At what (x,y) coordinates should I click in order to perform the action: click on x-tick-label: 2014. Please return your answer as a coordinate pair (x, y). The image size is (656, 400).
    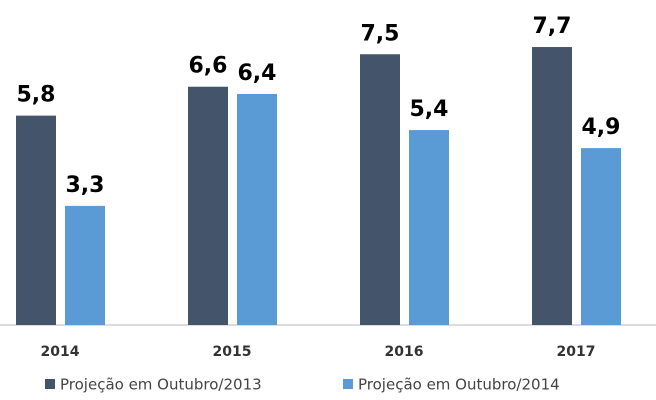
    Looking at the image, I should click on (60, 352).